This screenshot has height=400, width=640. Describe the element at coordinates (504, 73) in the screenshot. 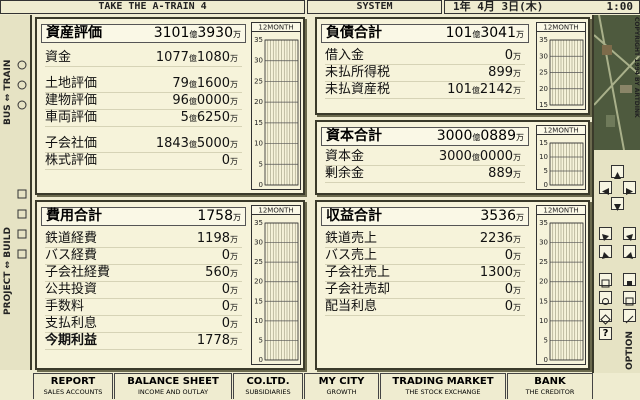

I see `row-value: 899万` at that location.